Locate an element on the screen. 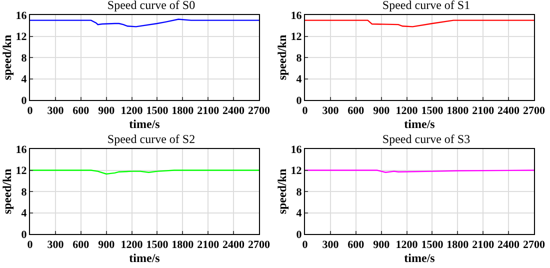 The width and height of the screenshot is (550, 268). chart-title: Speed curve of S3 is located at coordinates (426, 139).